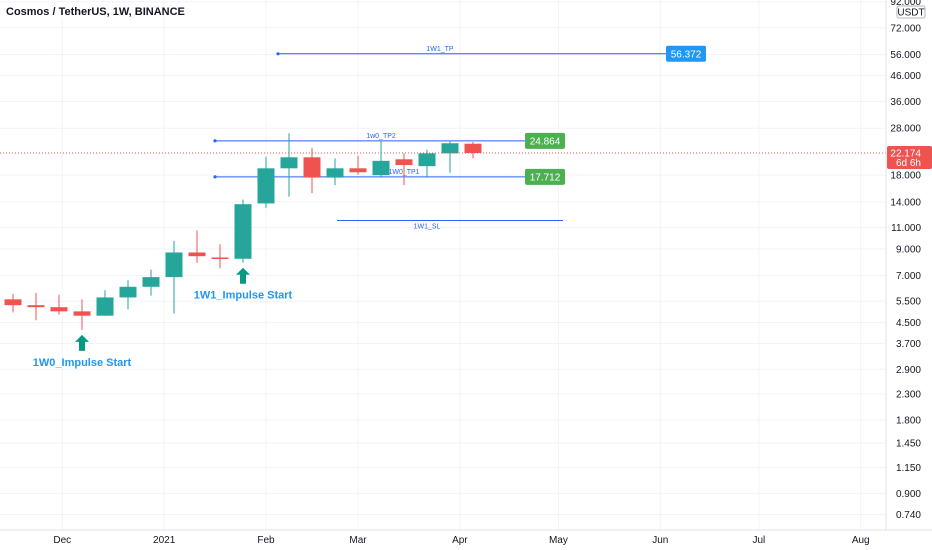  I want to click on time-tick-label: Aug, so click(861, 540).